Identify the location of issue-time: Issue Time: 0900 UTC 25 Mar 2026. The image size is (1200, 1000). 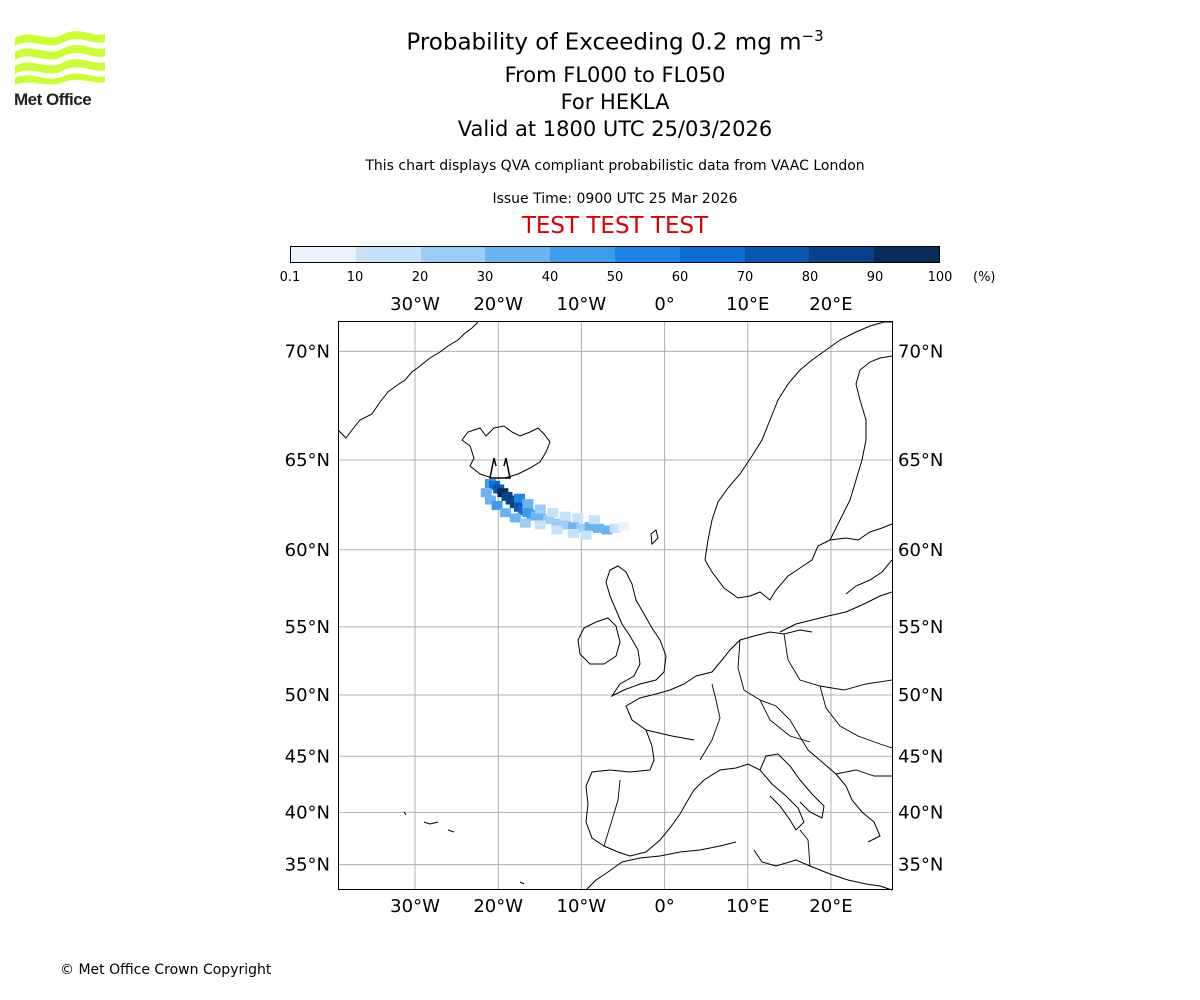
(615, 199).